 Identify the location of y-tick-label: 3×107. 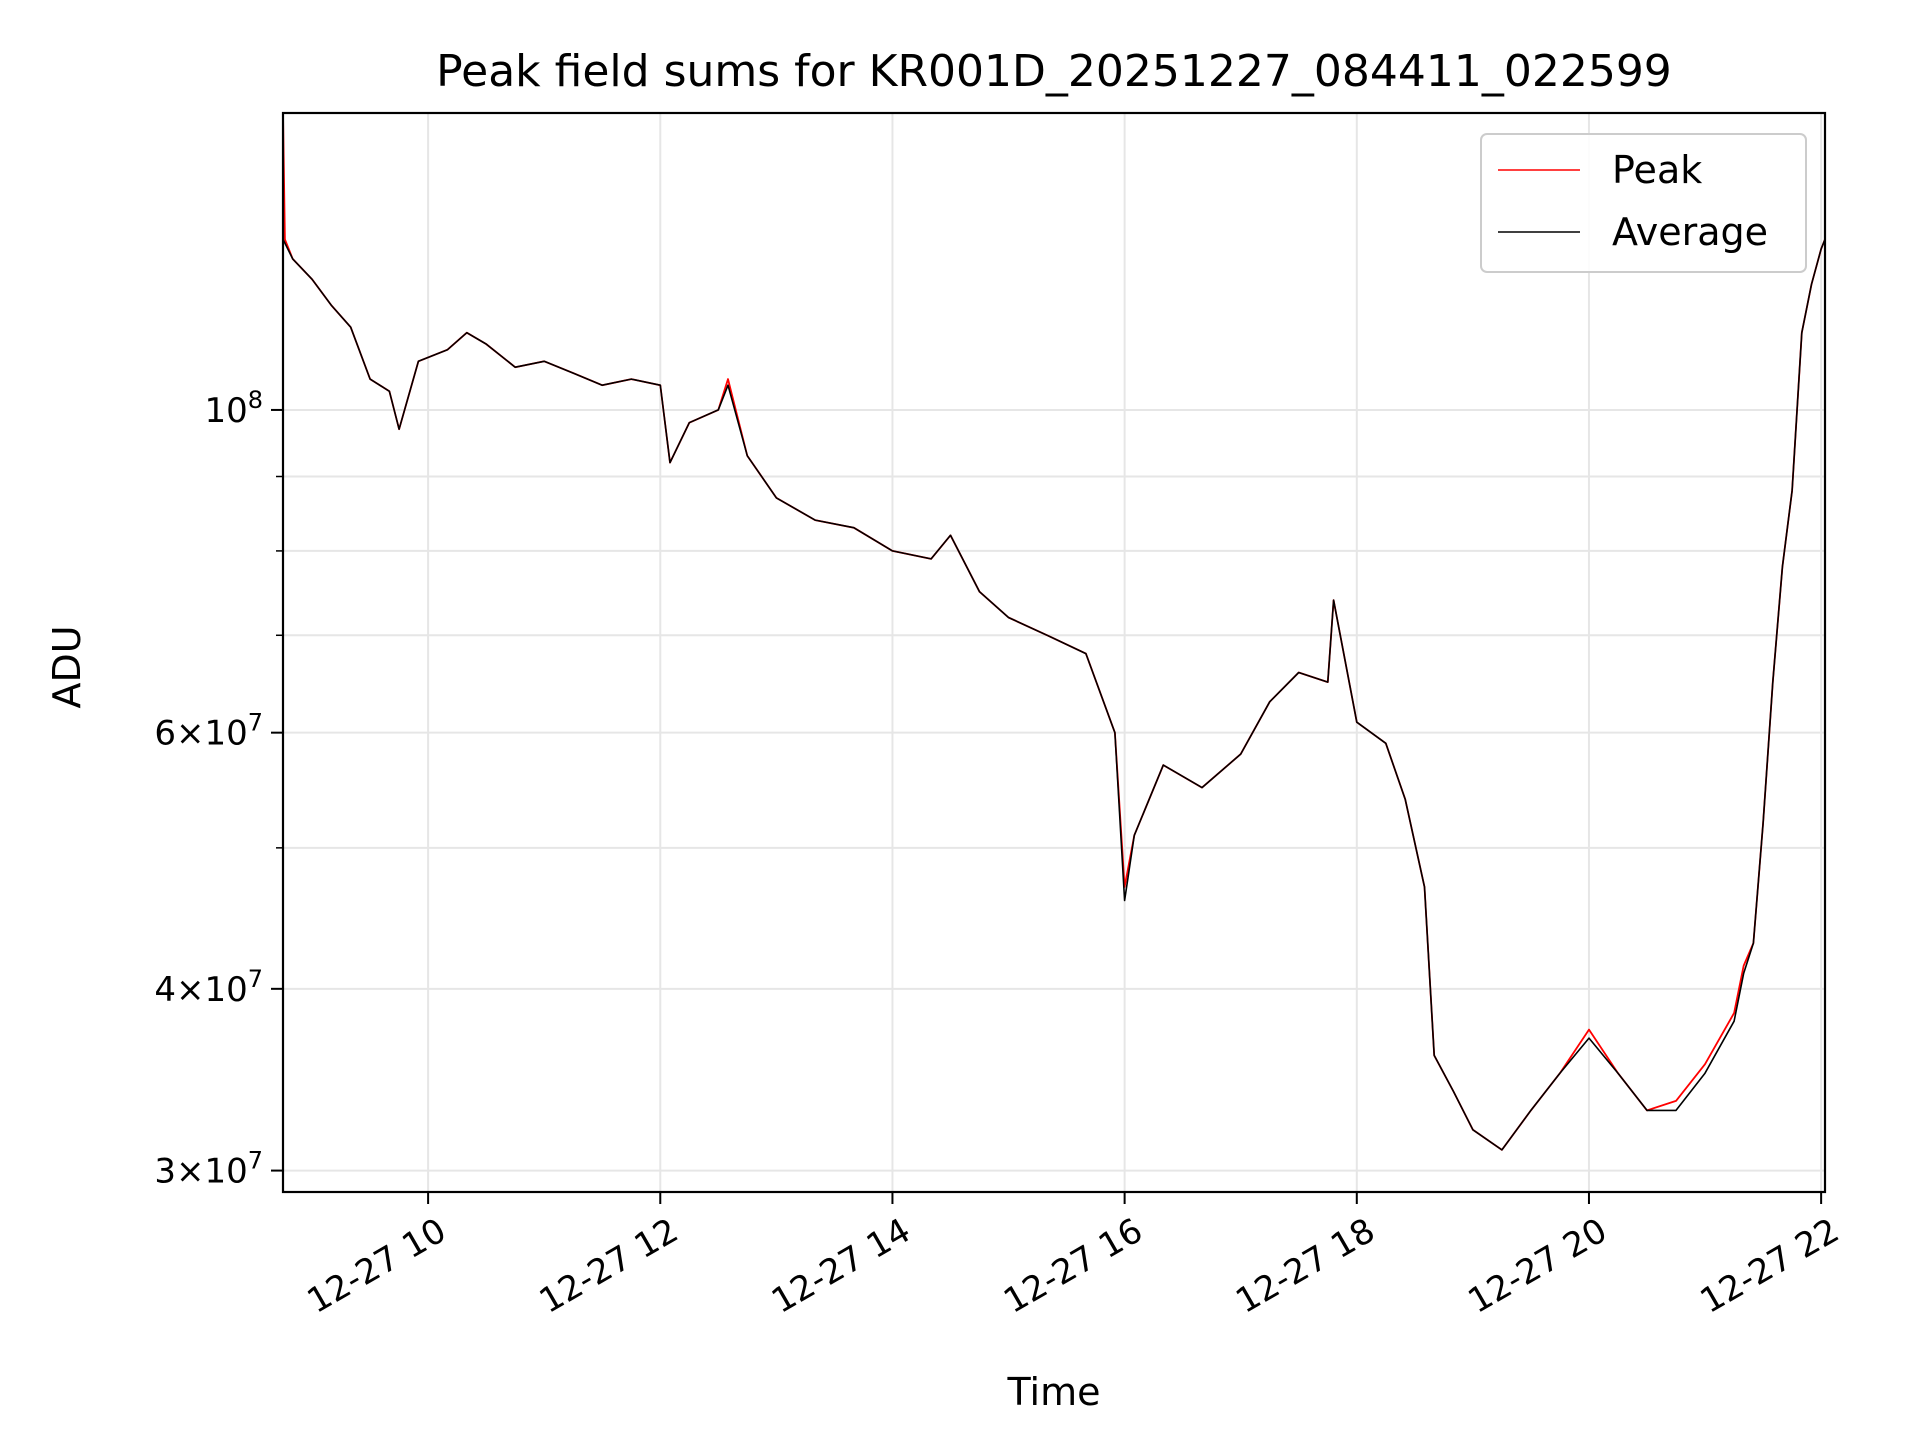
(208, 1169).